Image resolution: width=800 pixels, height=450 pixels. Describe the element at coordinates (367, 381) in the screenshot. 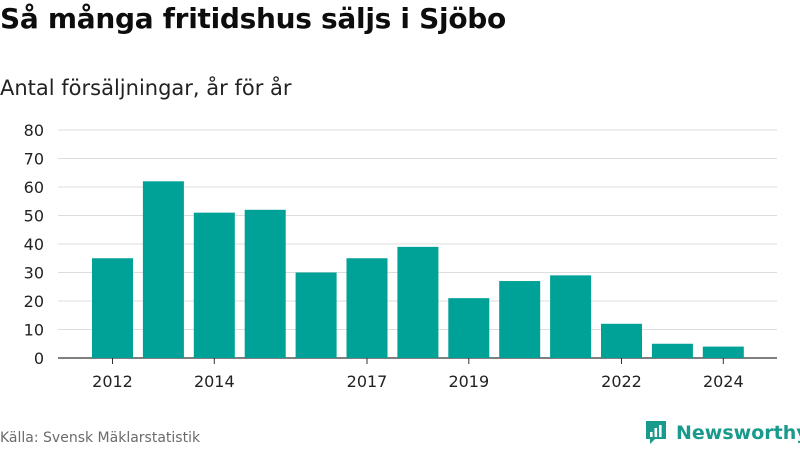

I see `x-tick-label: 2017` at that location.